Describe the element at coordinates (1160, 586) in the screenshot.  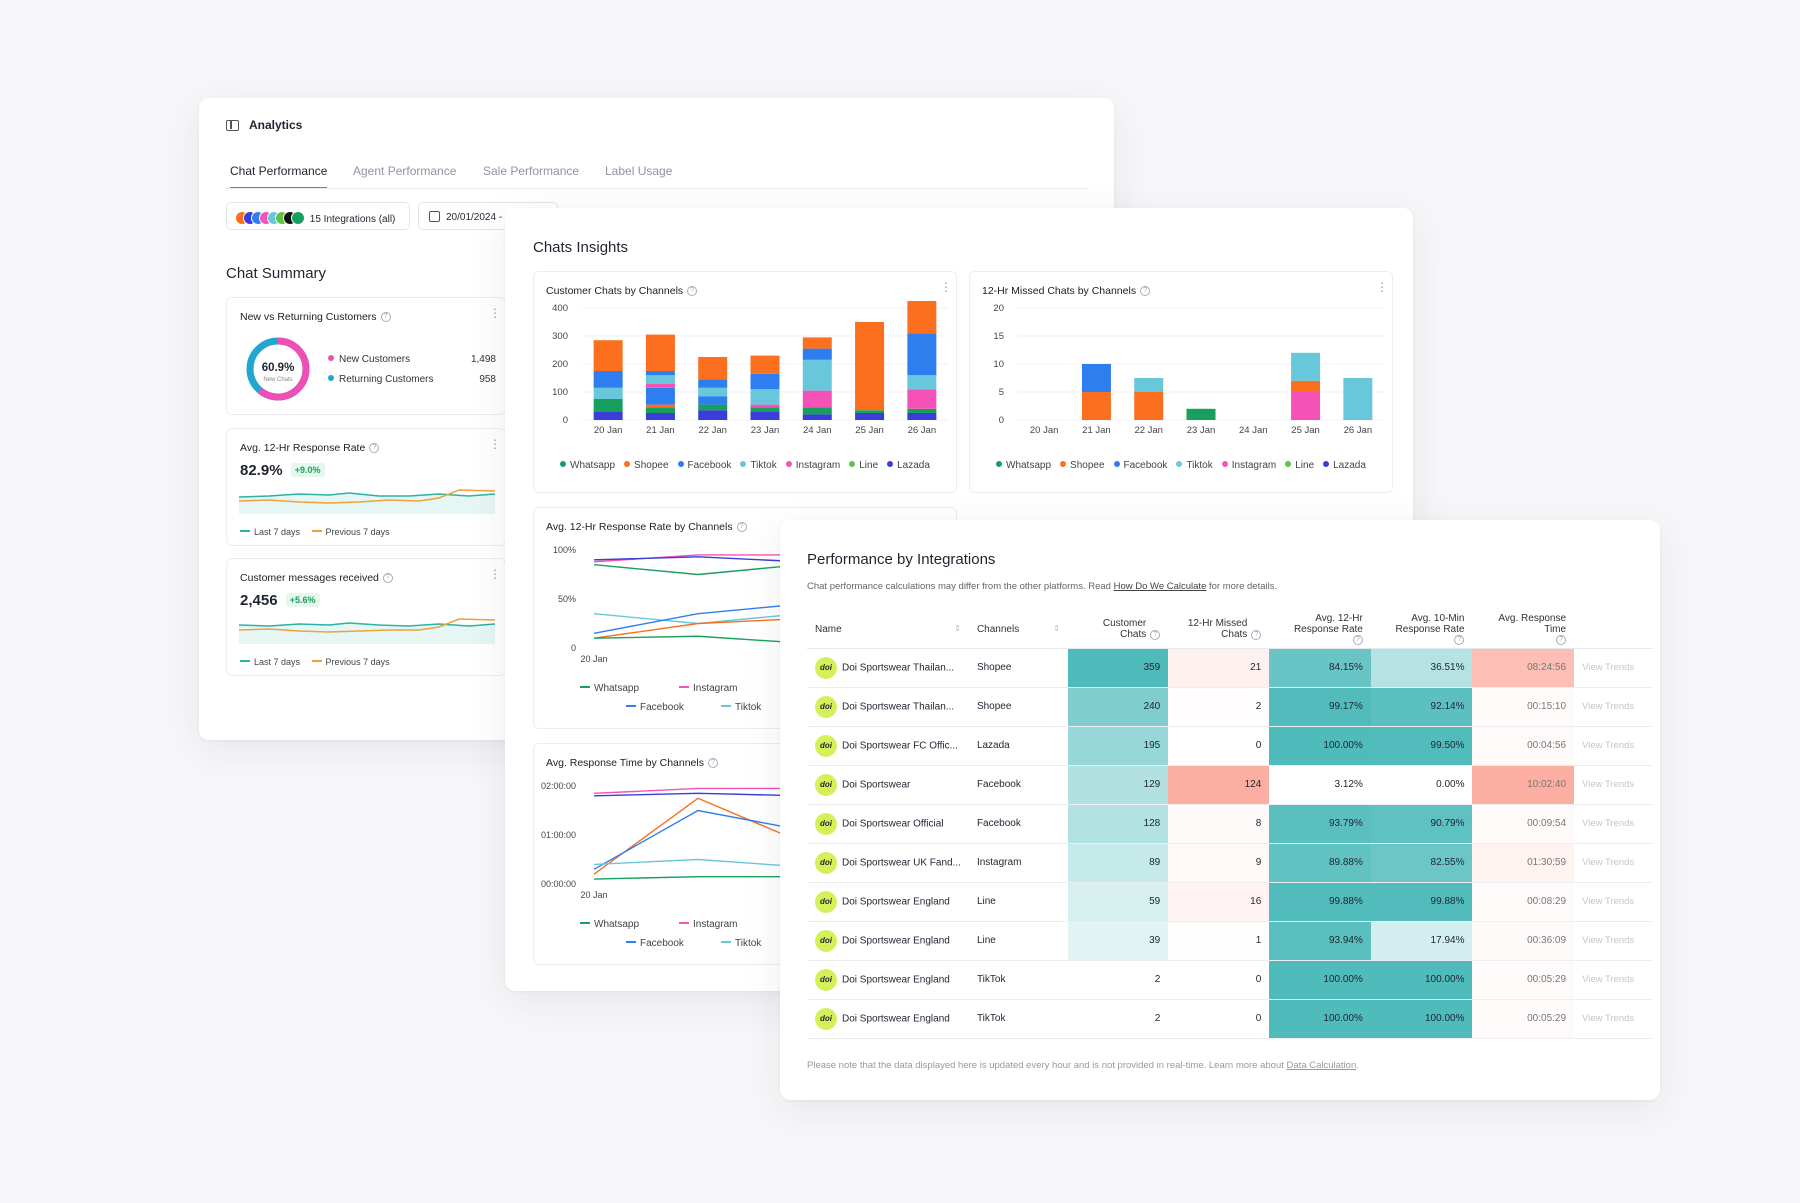
I see `how-we-calculate-link: How Do We Calculate` at that location.